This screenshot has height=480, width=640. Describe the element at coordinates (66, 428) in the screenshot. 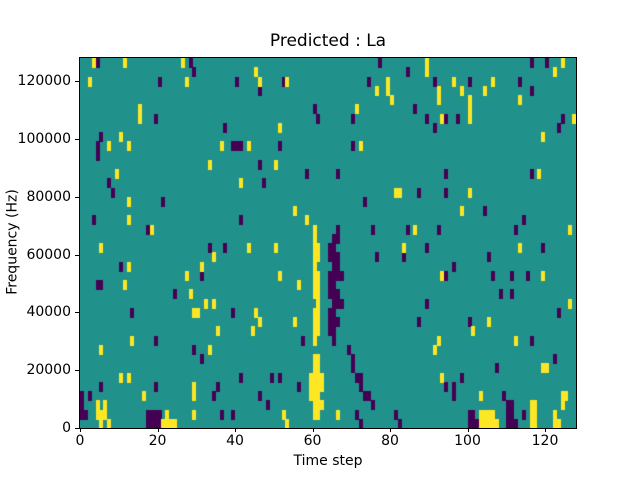

I see `y-tick-label: 0` at that location.